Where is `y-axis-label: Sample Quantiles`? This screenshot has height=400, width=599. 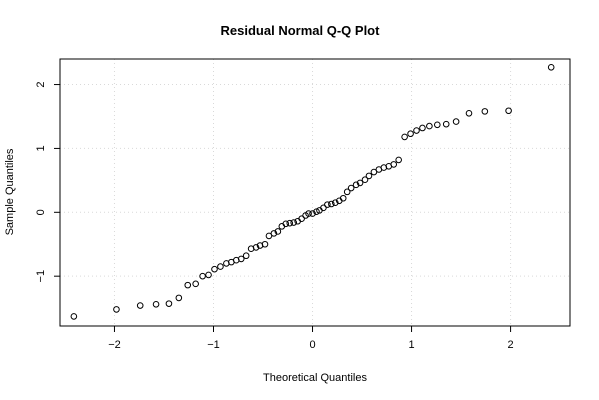
y-axis-label: Sample Quantiles is located at coordinates (10, 191).